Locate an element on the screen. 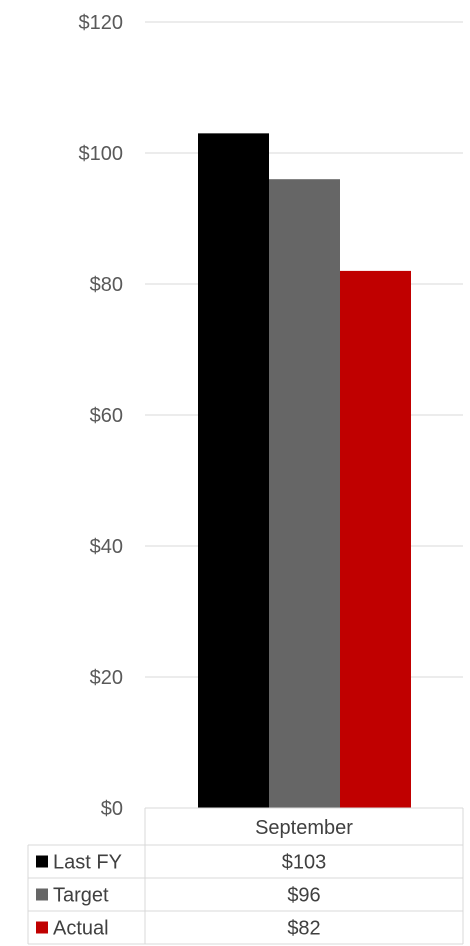 Image resolution: width=470 pixels, height=946 pixels. y-tick-label: $100 is located at coordinates (101, 154).